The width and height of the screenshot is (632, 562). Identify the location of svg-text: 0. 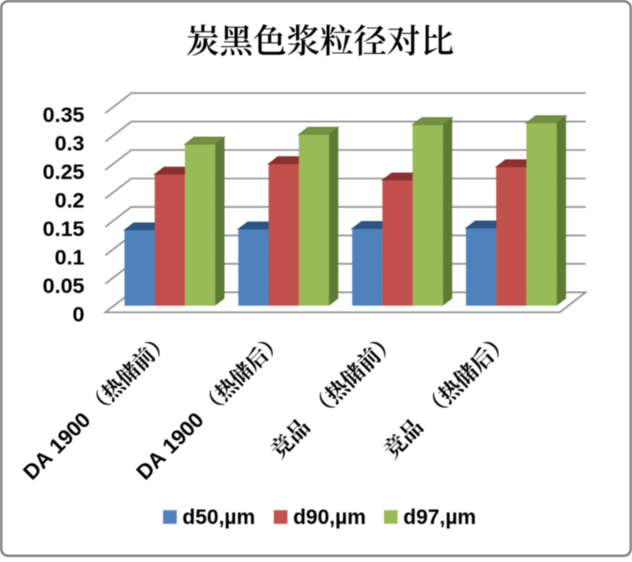
(79, 314).